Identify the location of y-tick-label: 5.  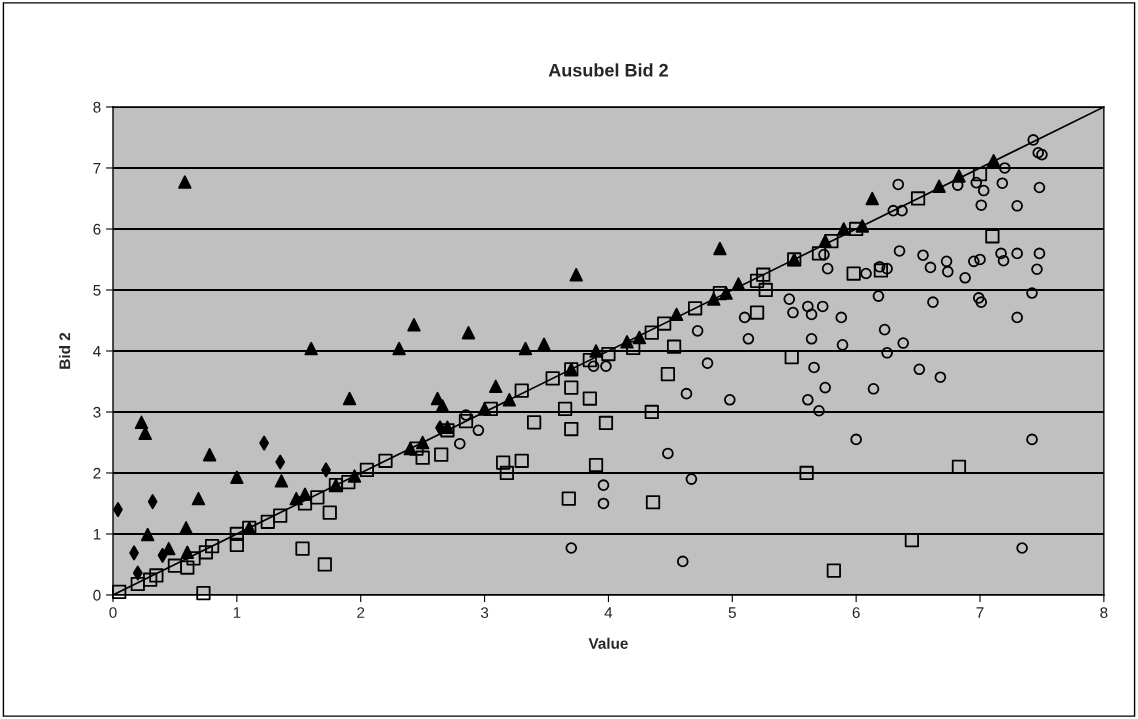
(97, 290).